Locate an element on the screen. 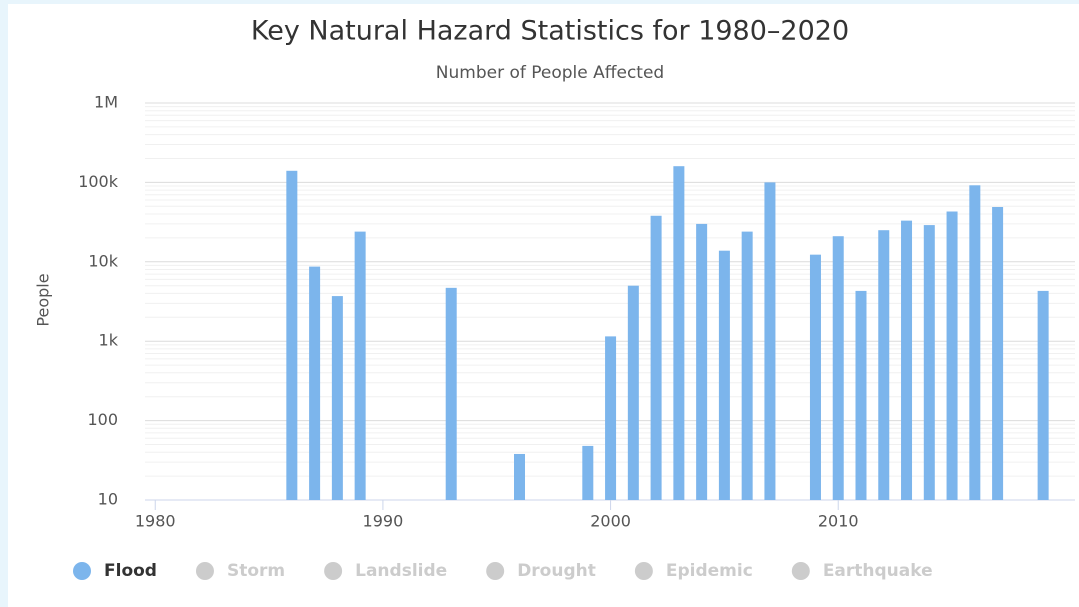 The image size is (1079, 607). chart-subtitle: Number of People Affected is located at coordinates (550, 73).